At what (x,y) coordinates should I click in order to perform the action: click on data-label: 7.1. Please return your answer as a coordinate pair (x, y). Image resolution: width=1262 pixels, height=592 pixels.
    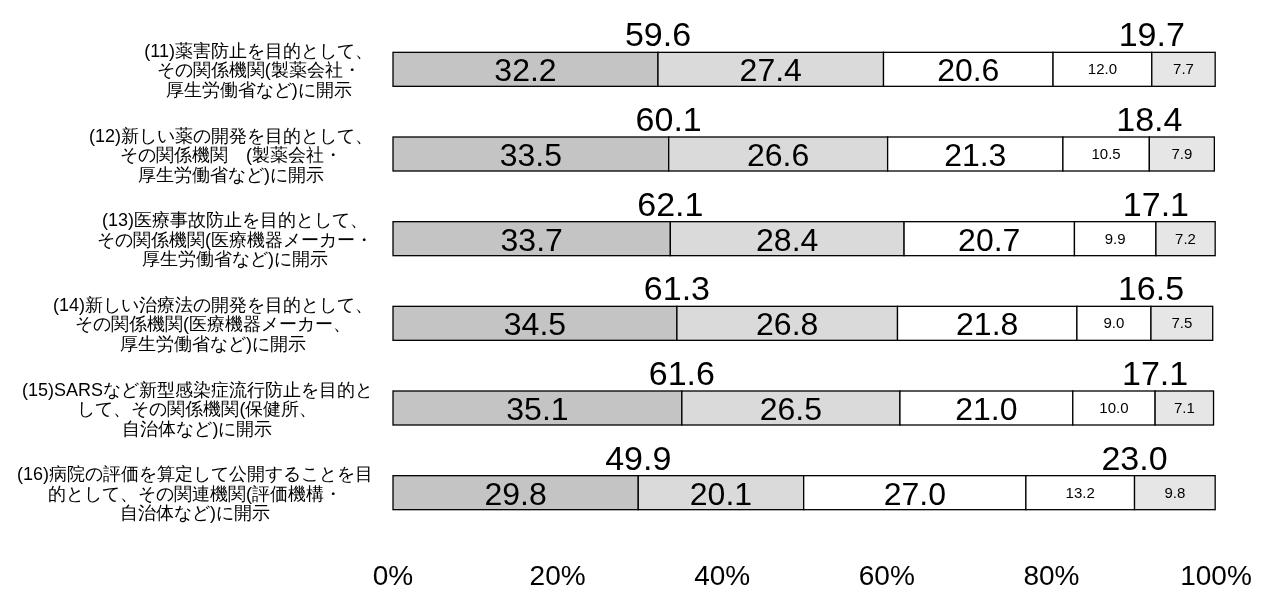
    Looking at the image, I should click on (1184, 407).